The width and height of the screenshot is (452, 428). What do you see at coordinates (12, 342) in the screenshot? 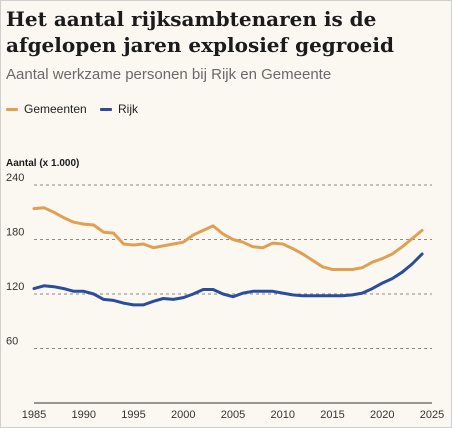
I see `y-tick-label-60: 60` at bounding box center [12, 342].